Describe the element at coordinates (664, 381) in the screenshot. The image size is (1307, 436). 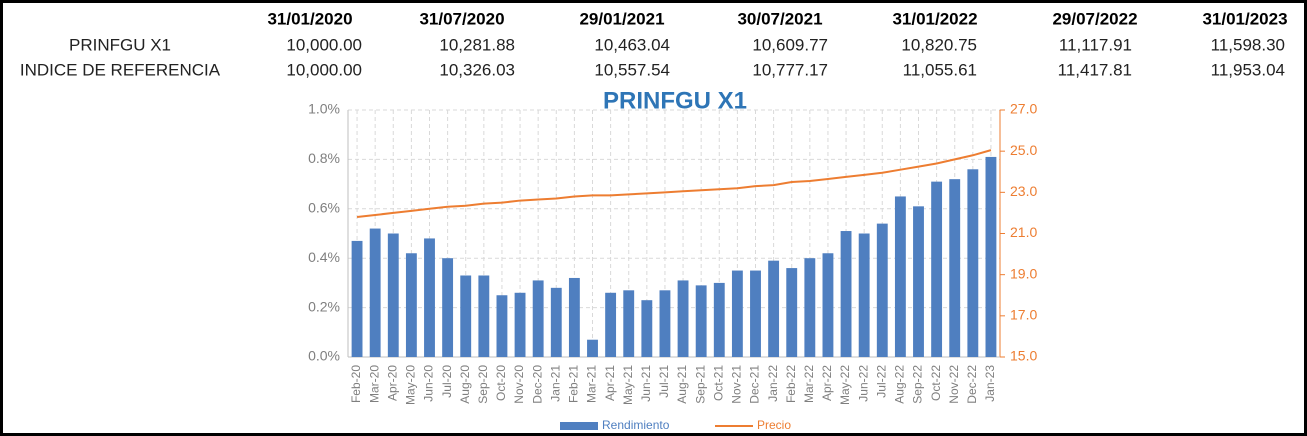
I see `x-tick-label: Jul-21` at that location.